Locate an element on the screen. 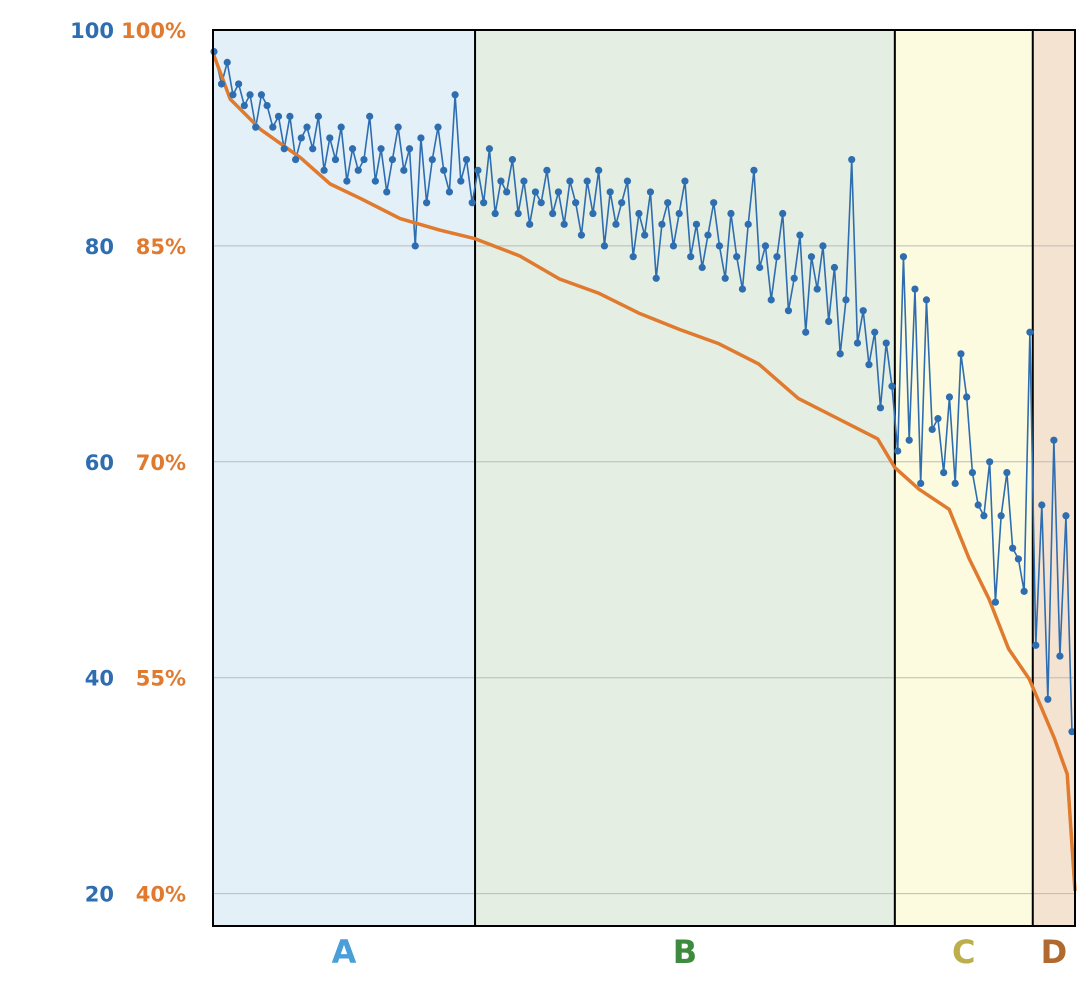 The width and height of the screenshot is (1080, 986). left-axis-tick-label: 80 is located at coordinates (99, 247).